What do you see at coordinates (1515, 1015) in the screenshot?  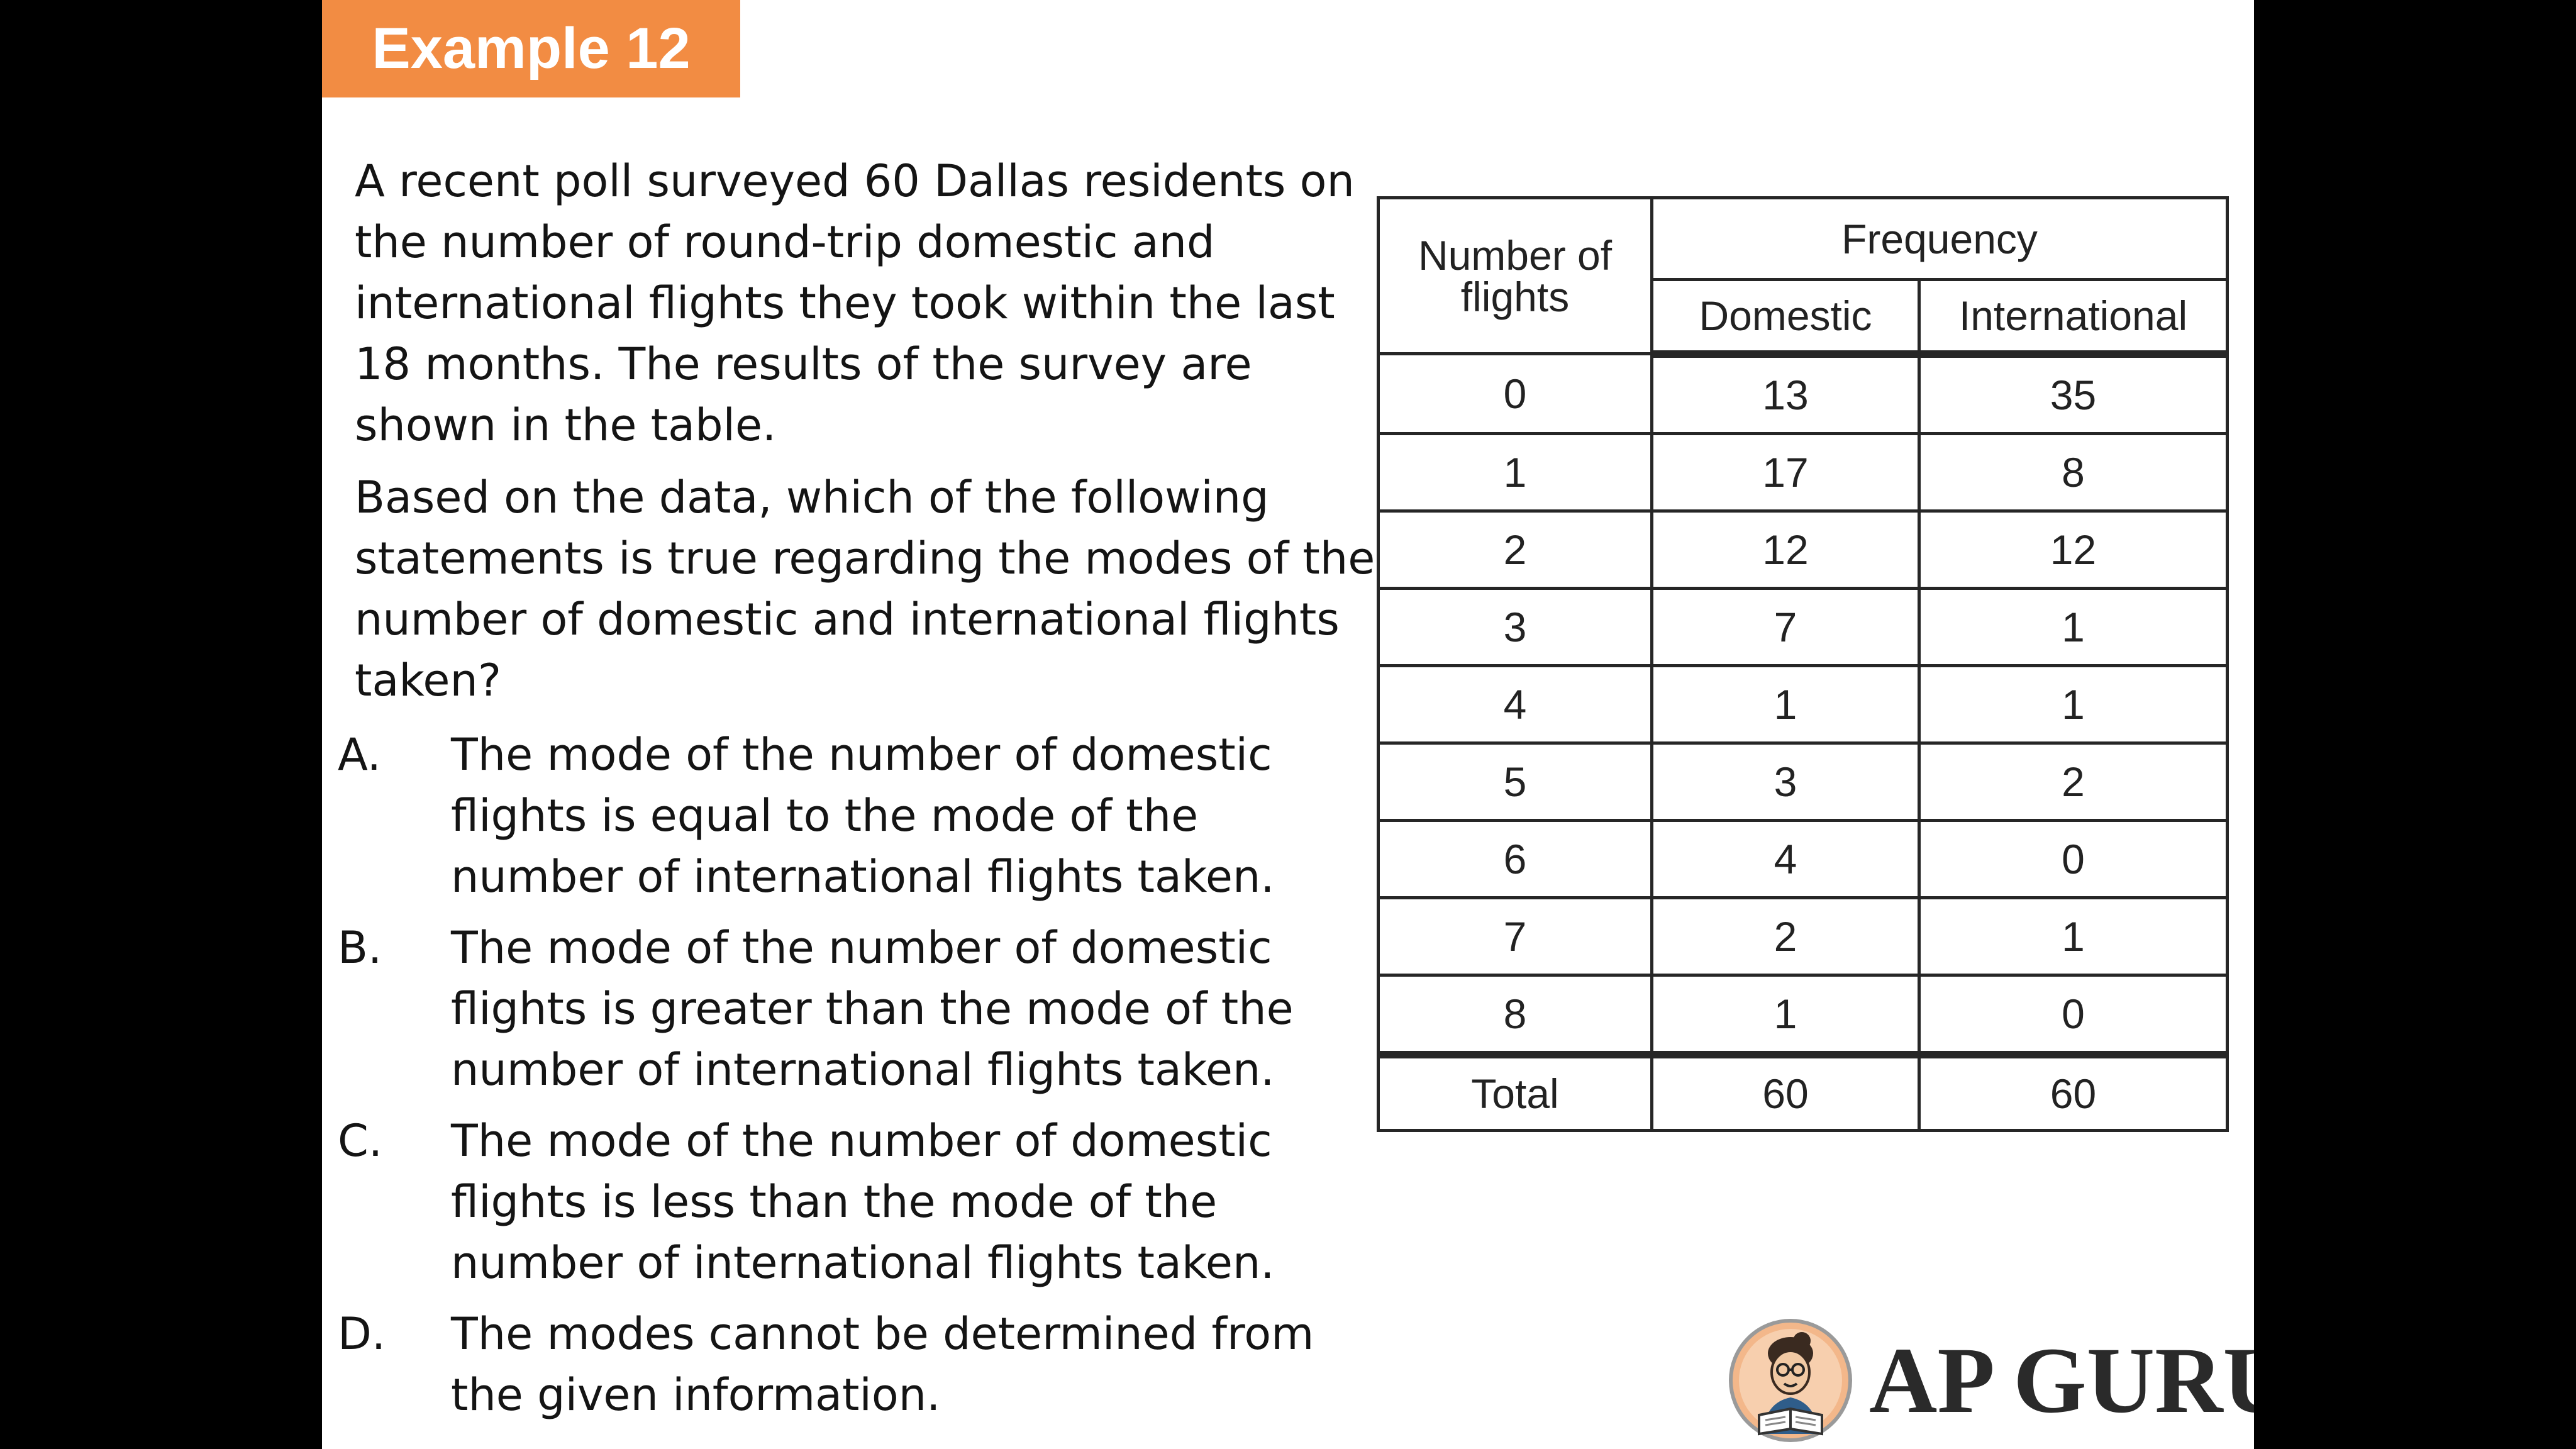 I see `flights-cell: 8` at bounding box center [1515, 1015].